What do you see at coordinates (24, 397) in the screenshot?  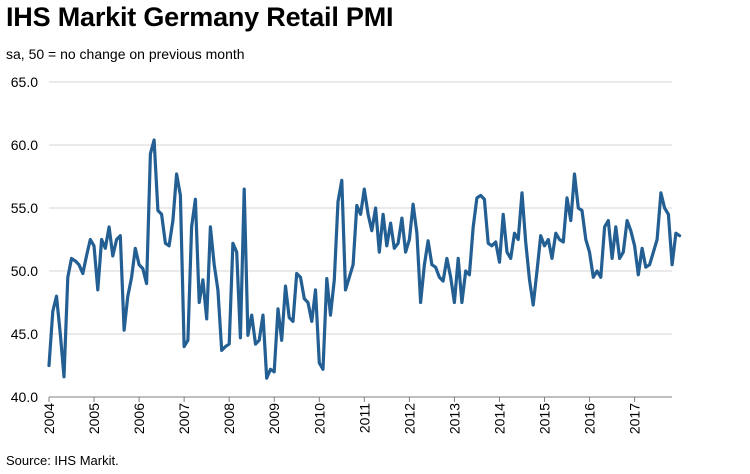 I see `y-tick-label: 40.0` at bounding box center [24, 397].